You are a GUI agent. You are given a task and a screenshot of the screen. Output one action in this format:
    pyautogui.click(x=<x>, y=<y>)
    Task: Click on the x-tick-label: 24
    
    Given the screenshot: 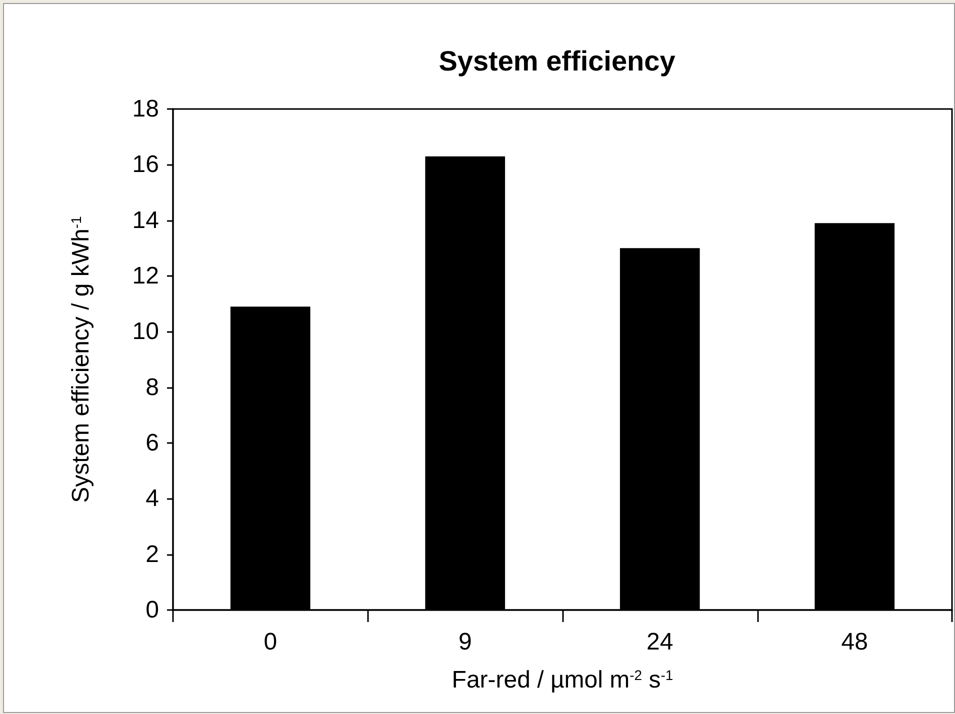 What is the action you would take?
    pyautogui.click(x=660, y=642)
    